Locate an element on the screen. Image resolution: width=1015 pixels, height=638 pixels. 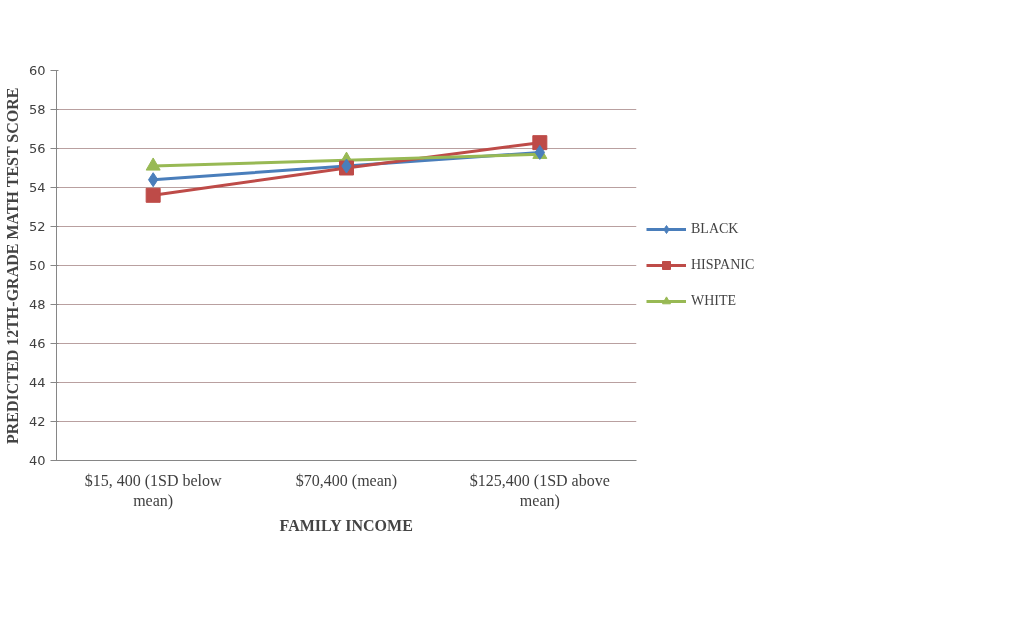
y-tick-label: 44 is located at coordinates (37, 382).